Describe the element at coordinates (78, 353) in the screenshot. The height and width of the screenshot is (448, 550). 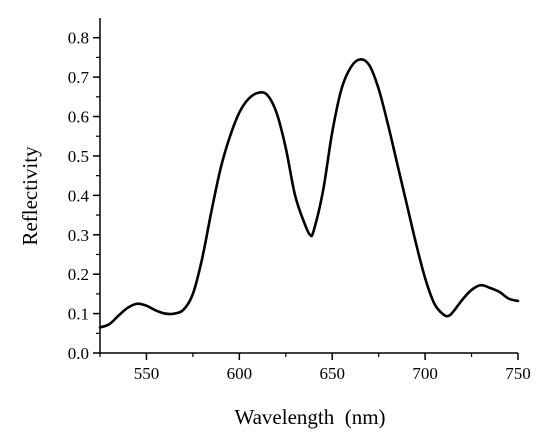
I see `y-tick-label: 0.0` at that location.